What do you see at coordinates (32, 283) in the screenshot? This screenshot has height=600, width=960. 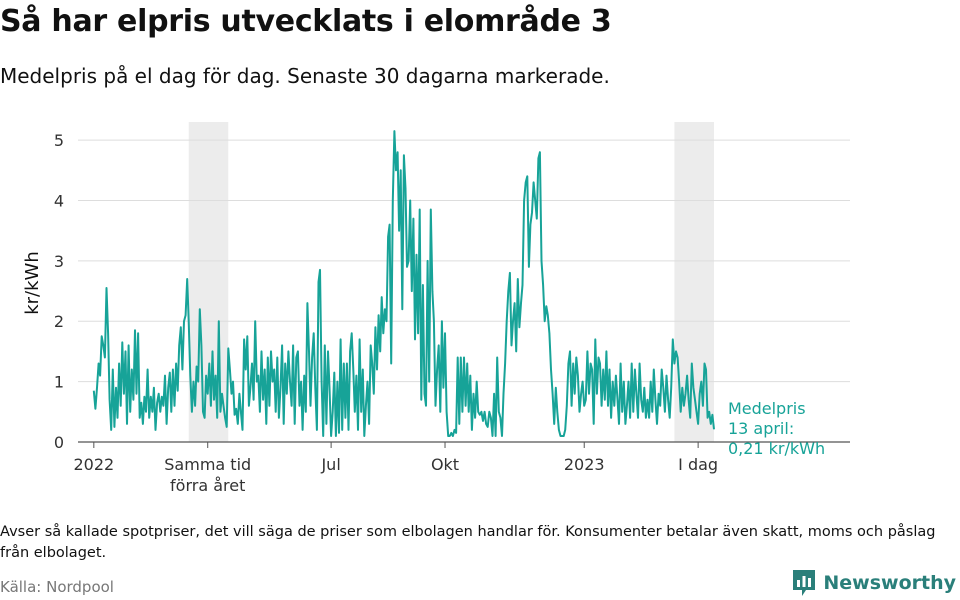 I see `y-axis-label: kr/kWh` at bounding box center [32, 283].